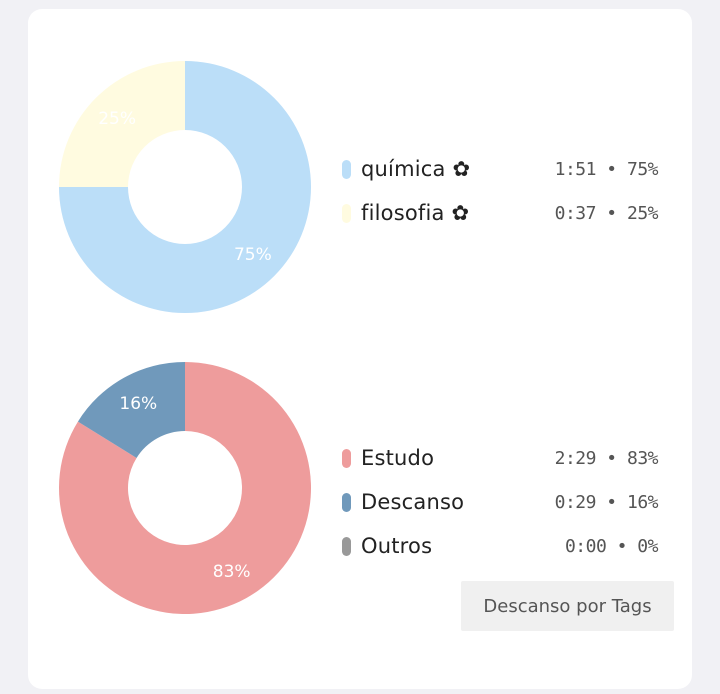 The image size is (720, 694). I want to click on legend-label: filosofia ✿, so click(415, 213).